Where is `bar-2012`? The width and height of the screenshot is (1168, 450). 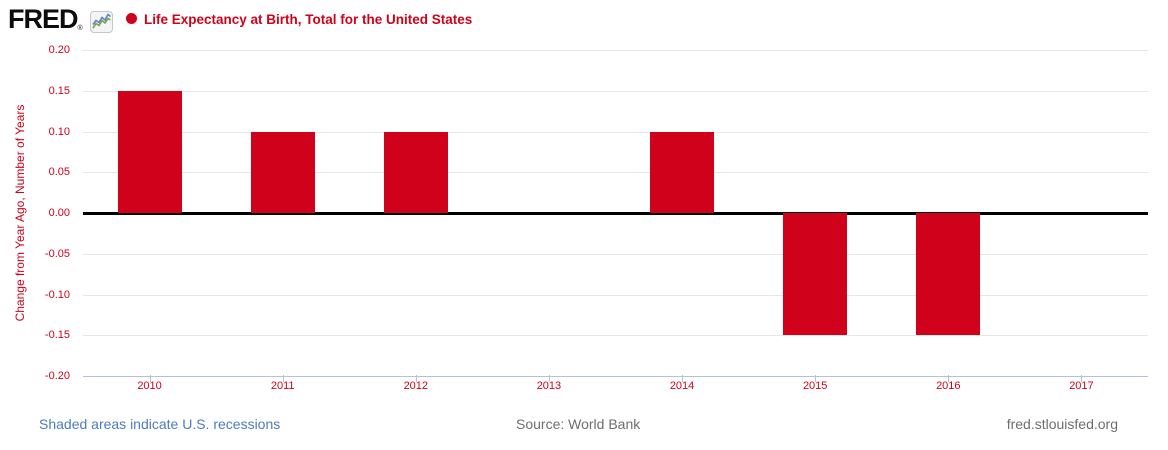 bar-2012 is located at coordinates (415, 172).